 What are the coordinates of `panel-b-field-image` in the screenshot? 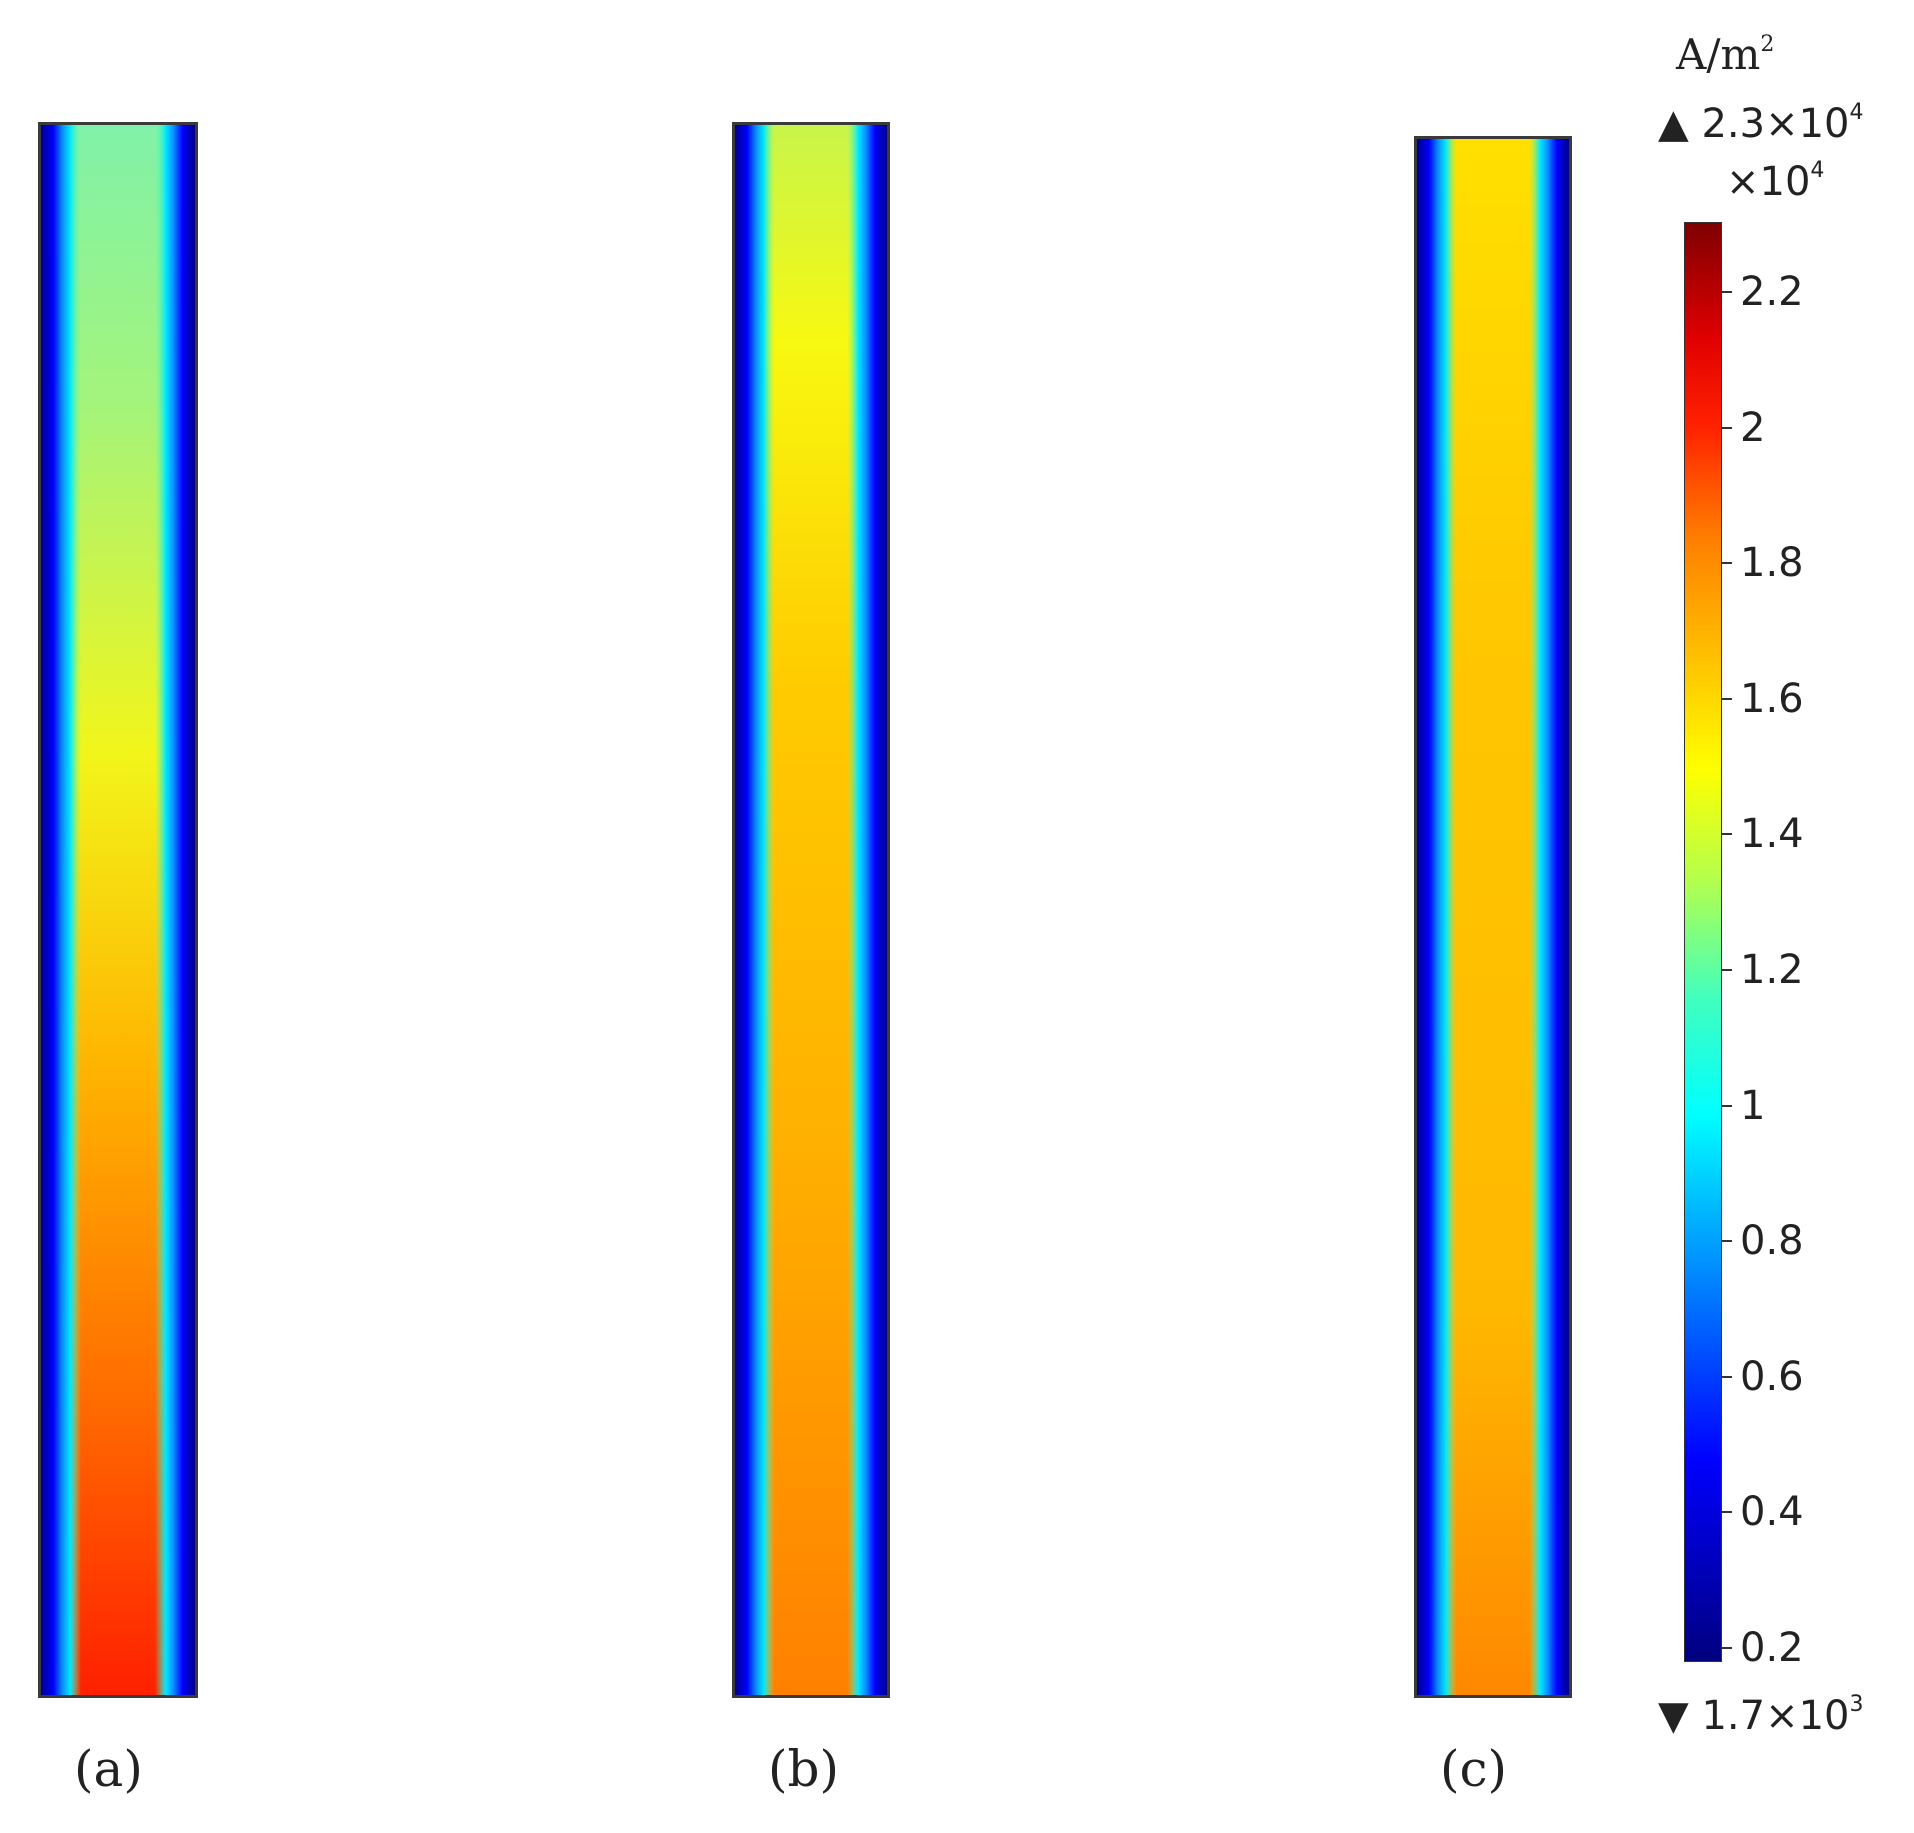 It's located at (811, 910).